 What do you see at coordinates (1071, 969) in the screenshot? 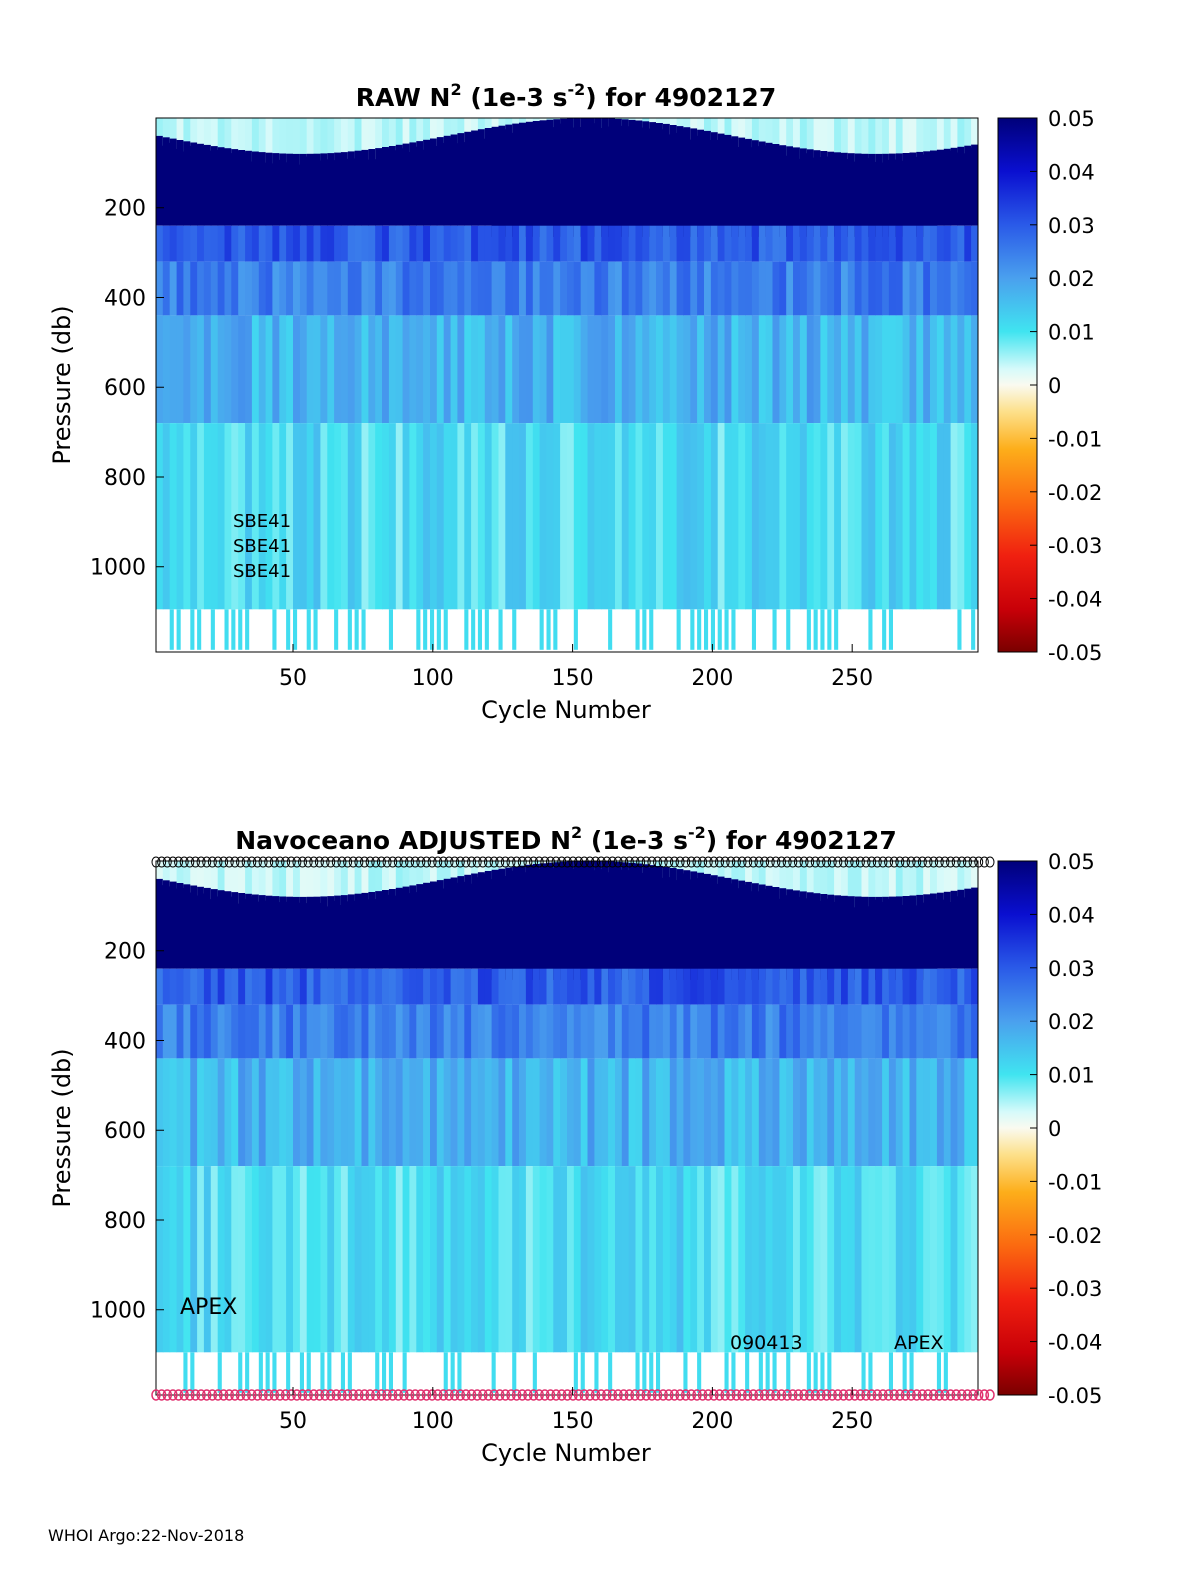
I see `colorbar-tick-label: 0.03` at bounding box center [1071, 969].